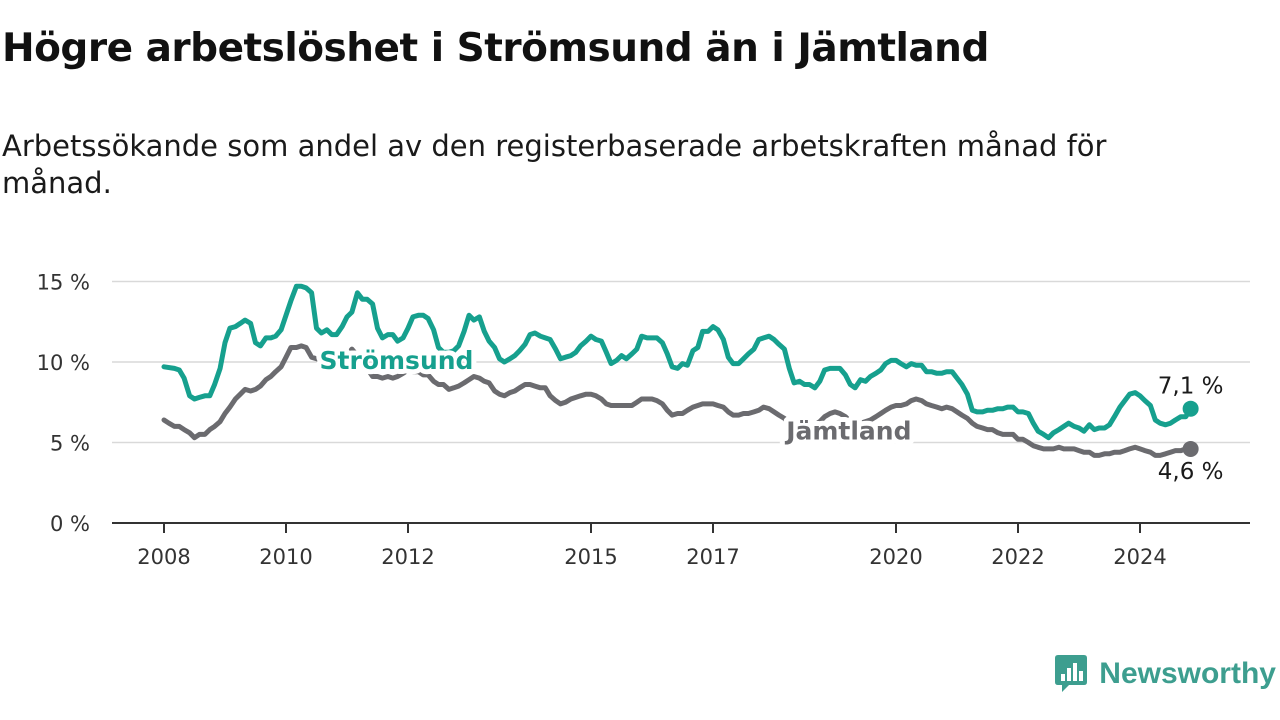 The width and height of the screenshot is (1280, 720). What do you see at coordinates (285, 557) in the screenshot?
I see `x-tick-label: 2010` at bounding box center [285, 557].